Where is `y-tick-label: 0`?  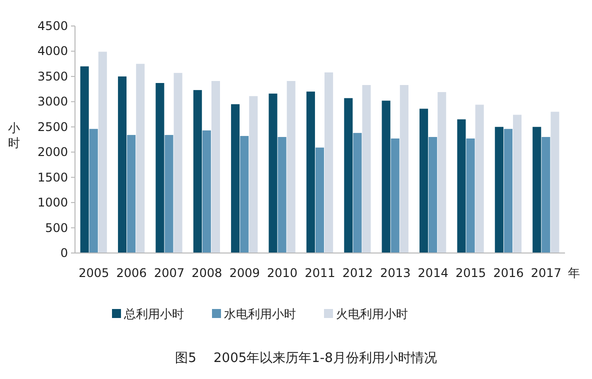 y-tick-label: 0 is located at coordinates (64, 253).